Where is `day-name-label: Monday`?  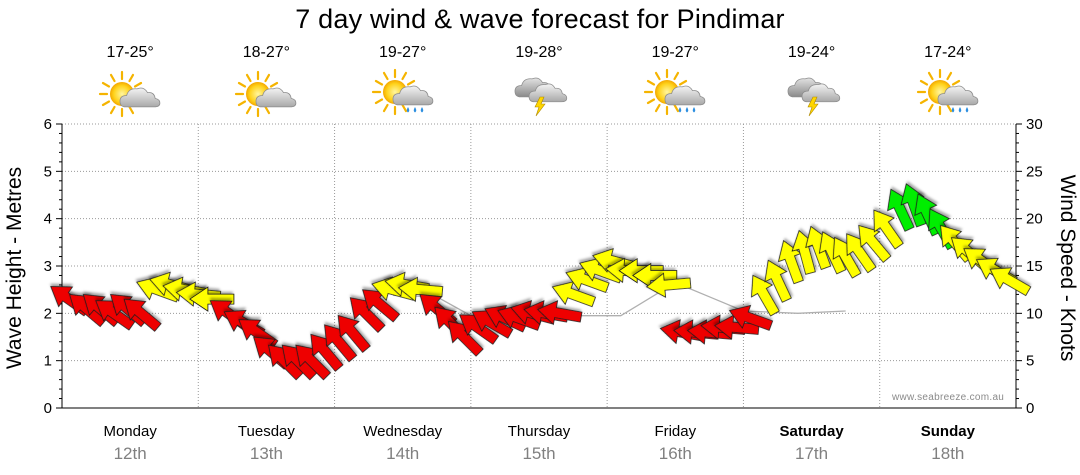
day-name-label: Monday is located at coordinates (130, 431).